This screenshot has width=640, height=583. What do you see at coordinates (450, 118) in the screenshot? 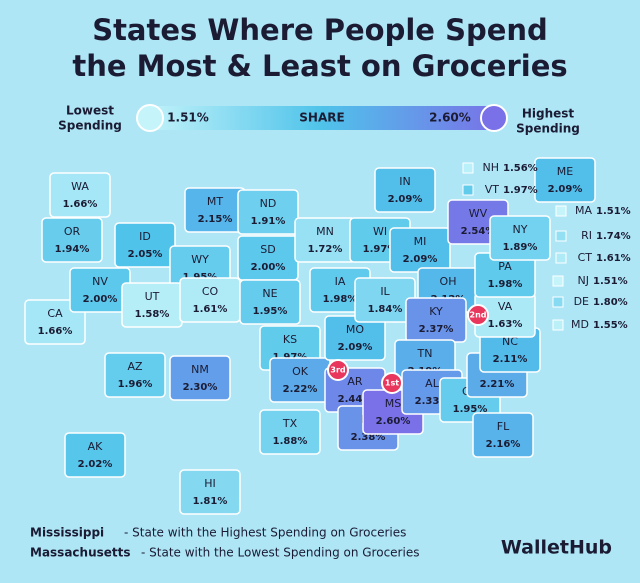
I see `legend-max-label: 2.60%` at bounding box center [450, 118].